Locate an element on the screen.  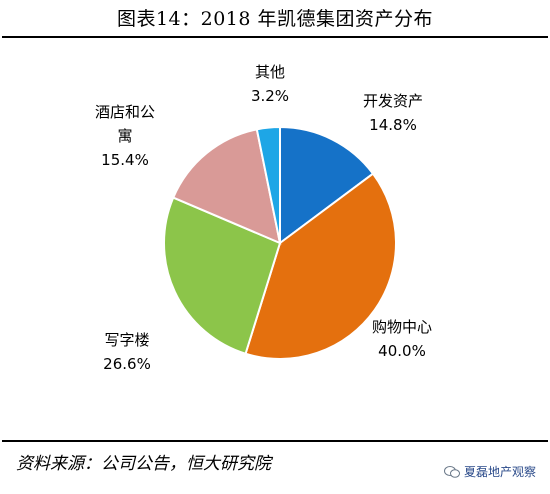
slice-name-label: 写字楼 is located at coordinates (126, 340).